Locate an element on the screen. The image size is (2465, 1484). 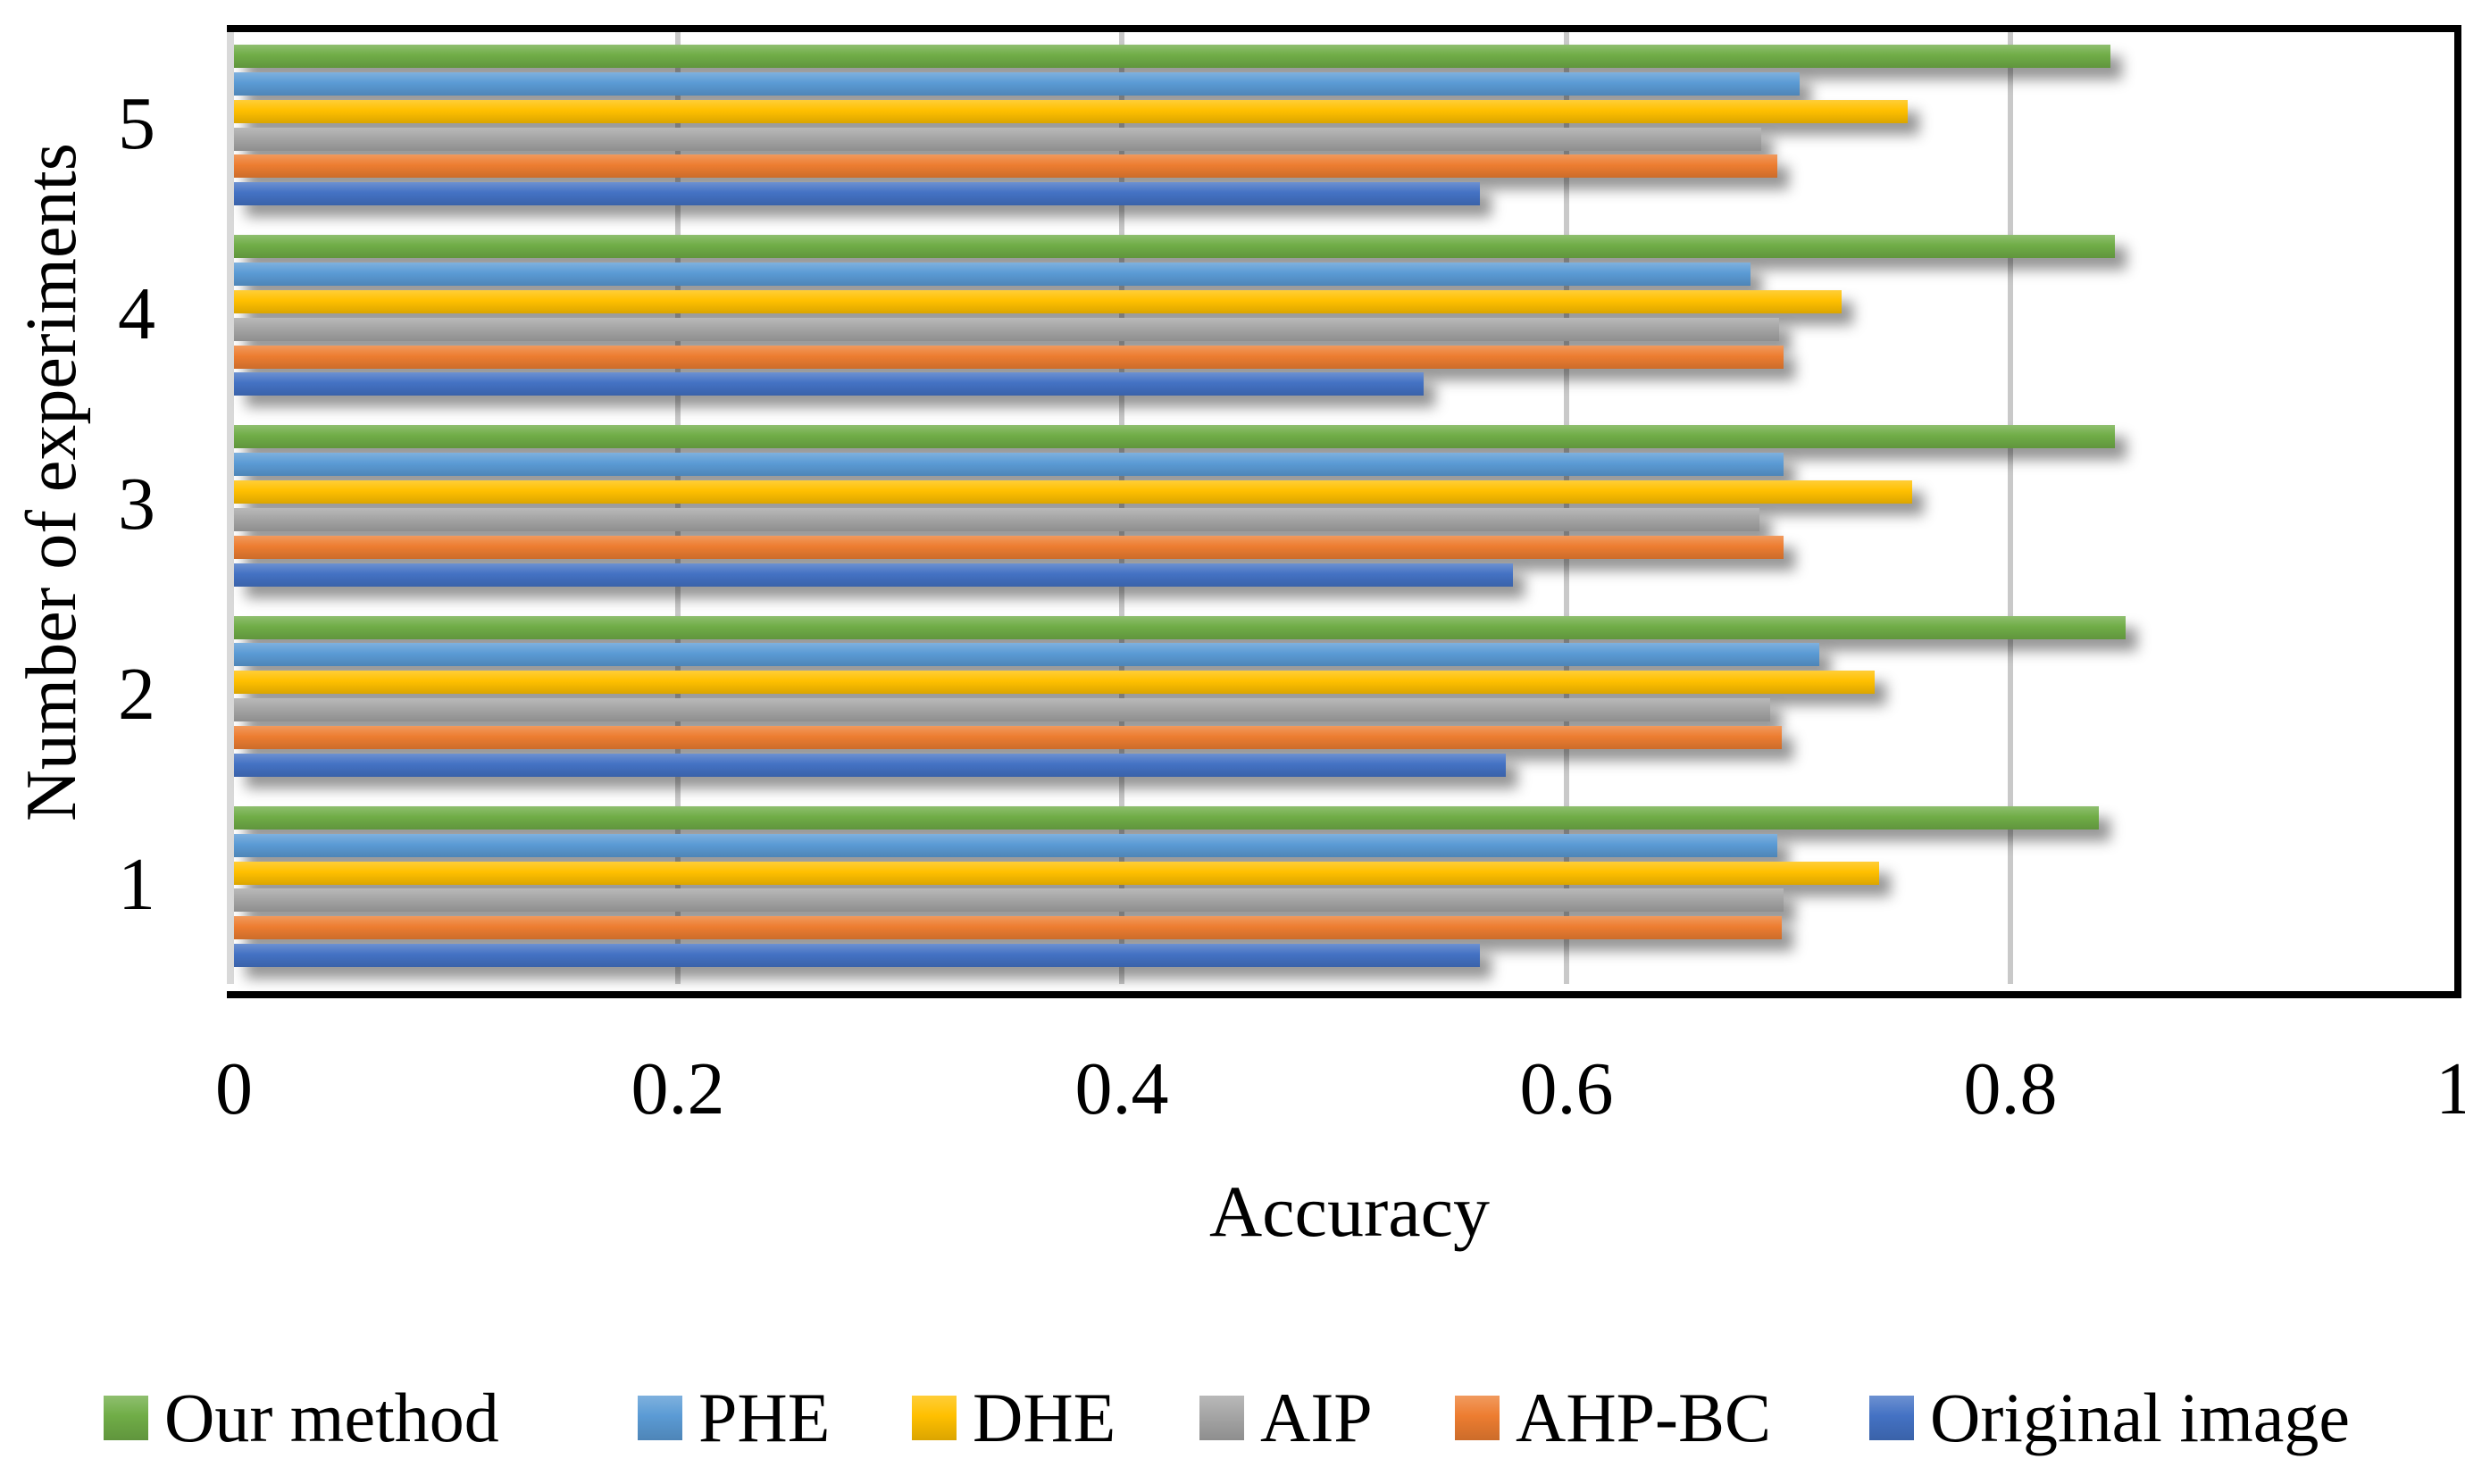
bar-exp5-dhe is located at coordinates (1071, 111).